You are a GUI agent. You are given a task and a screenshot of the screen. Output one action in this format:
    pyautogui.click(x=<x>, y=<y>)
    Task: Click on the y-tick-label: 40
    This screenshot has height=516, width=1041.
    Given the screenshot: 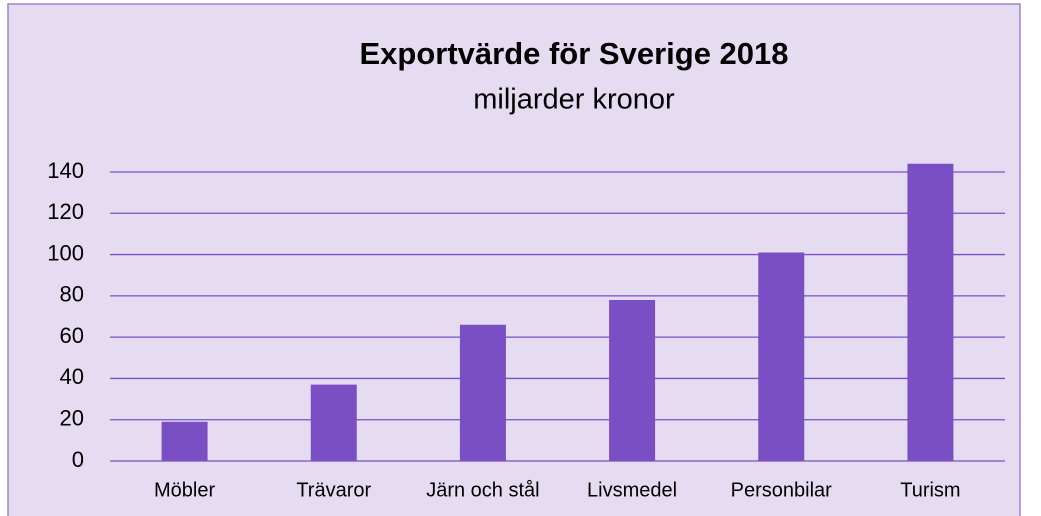 What is the action you would take?
    pyautogui.click(x=72, y=376)
    